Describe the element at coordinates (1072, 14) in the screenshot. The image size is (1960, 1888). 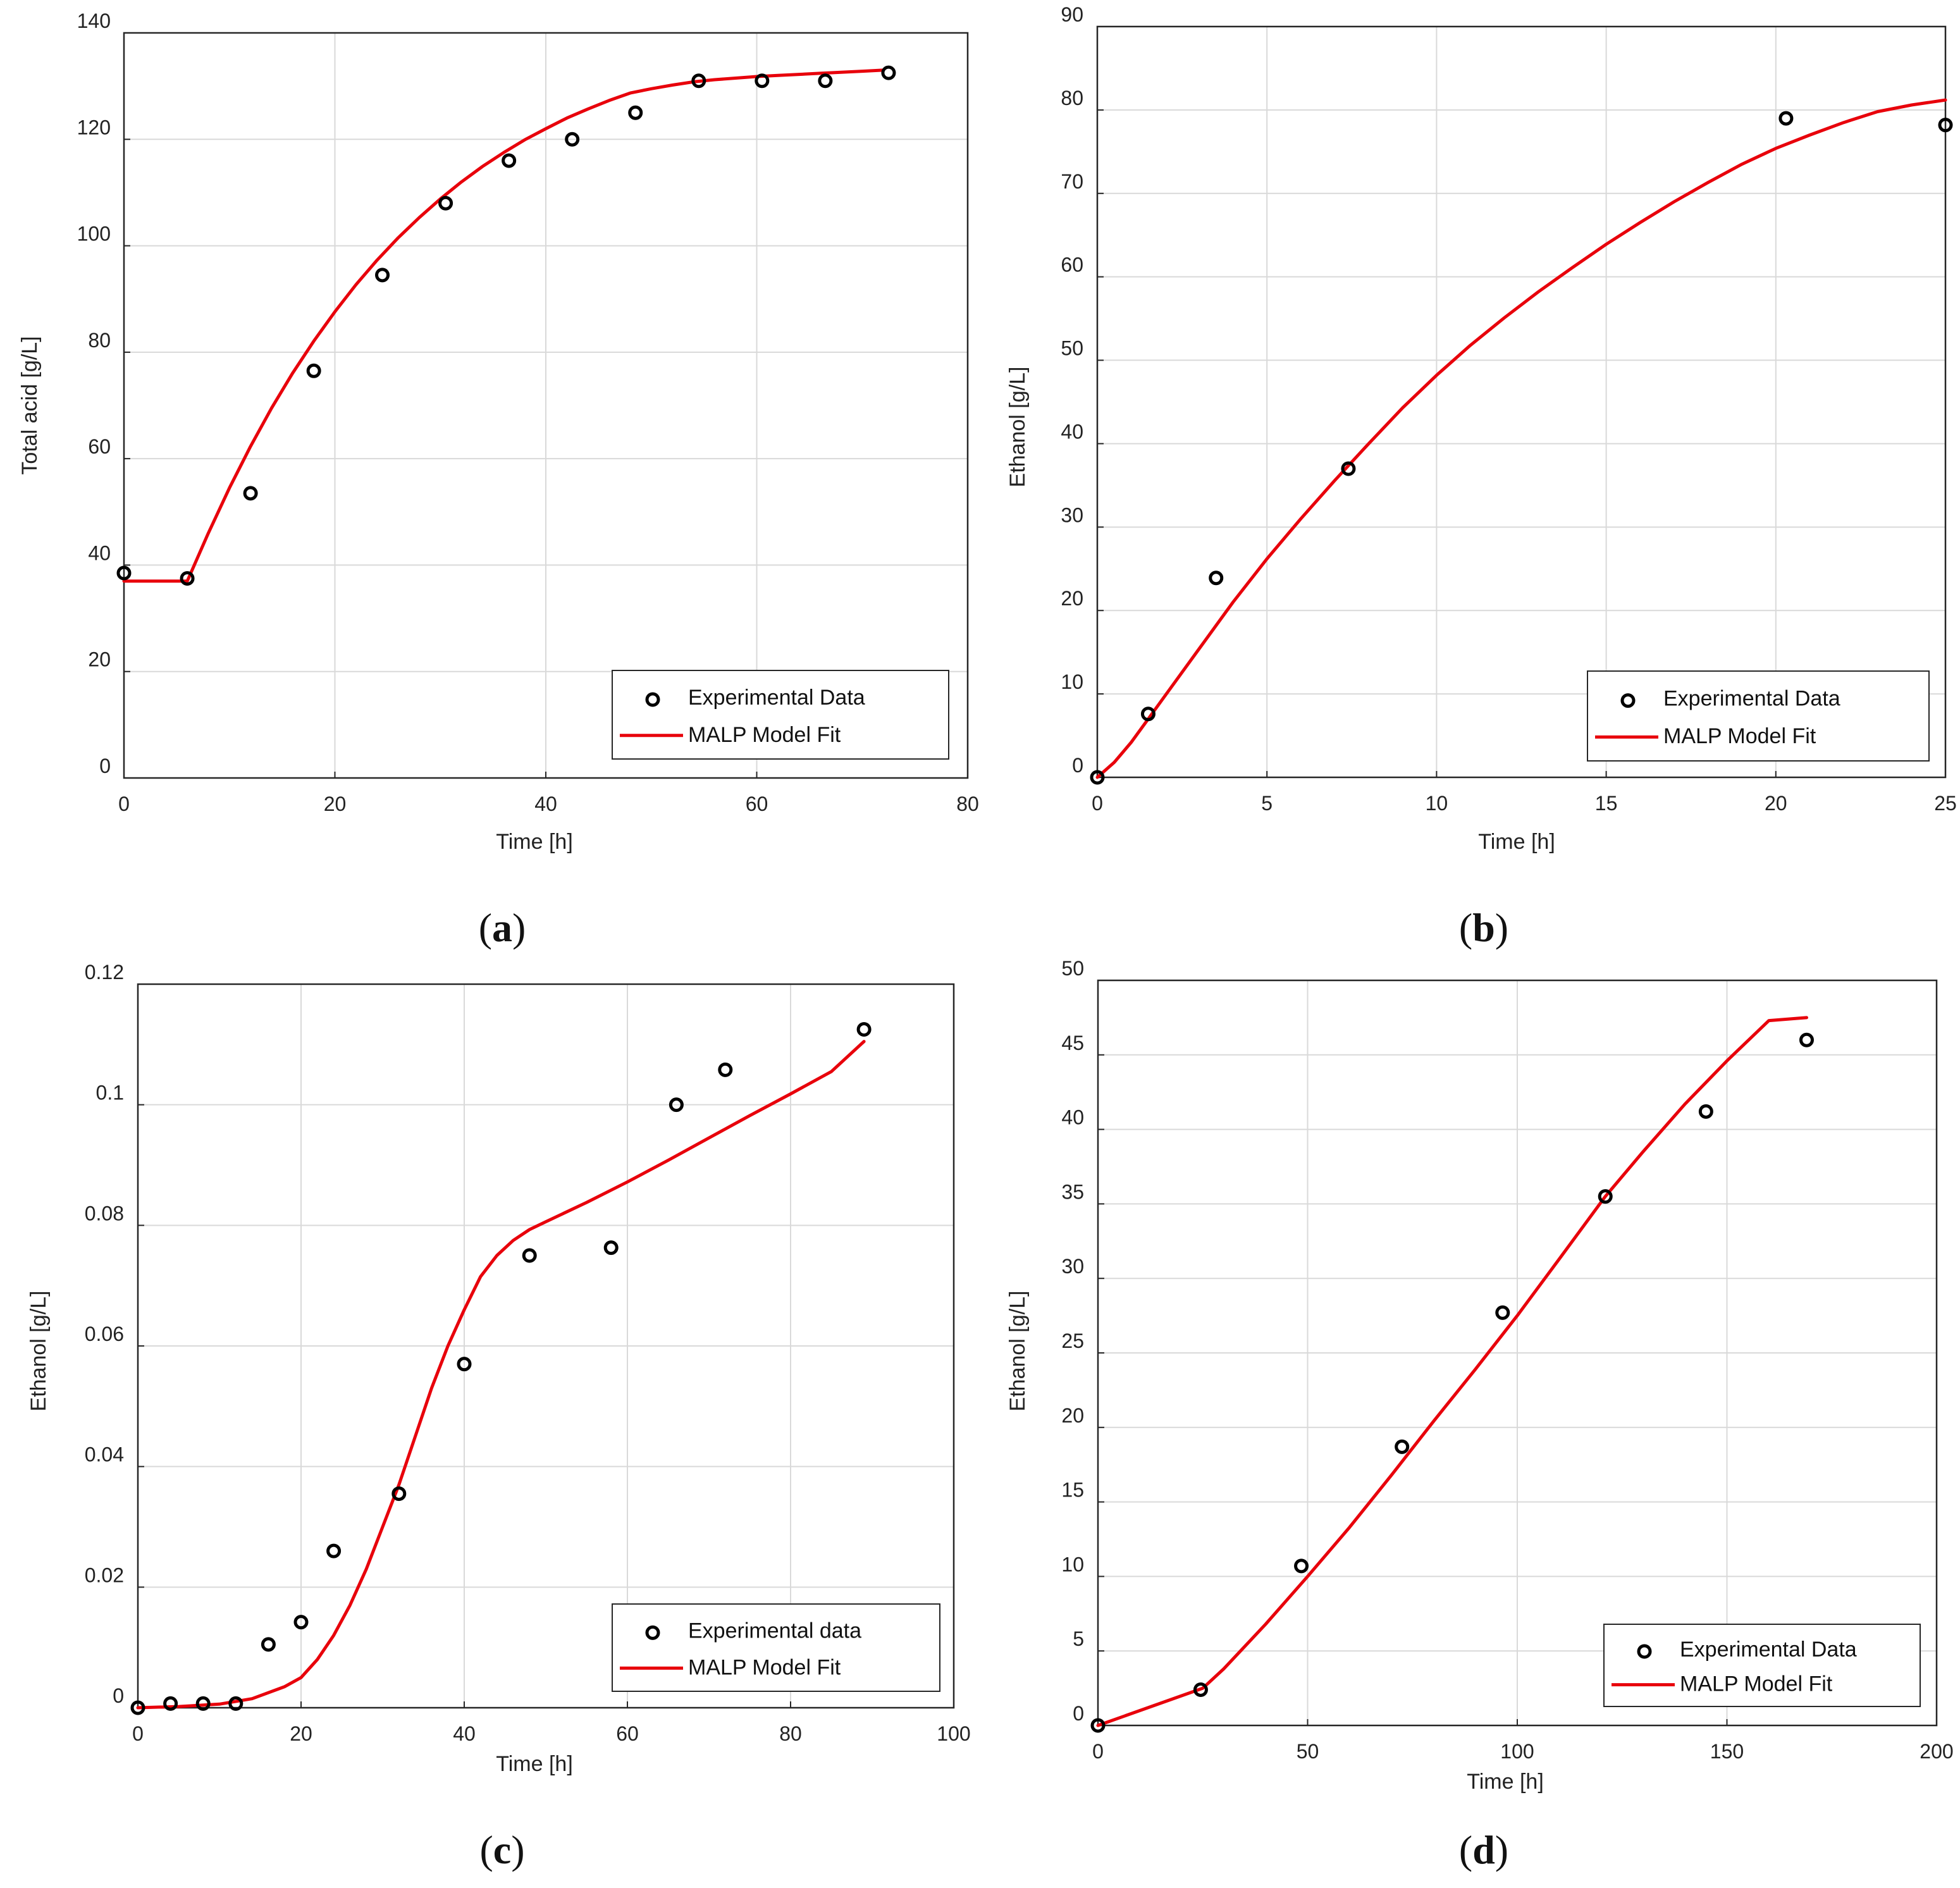
I see `y-tick-label: 90` at that location.